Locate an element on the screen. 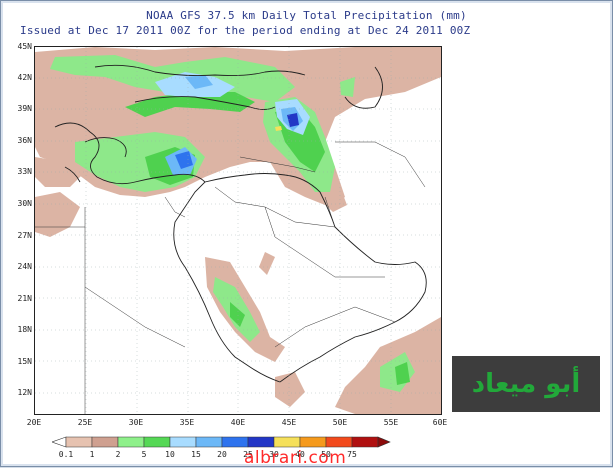  legend-colorbar: 0.1 1 2 5 10 15 20 25 30 40 50 75 is located at coordinates (221, 447).